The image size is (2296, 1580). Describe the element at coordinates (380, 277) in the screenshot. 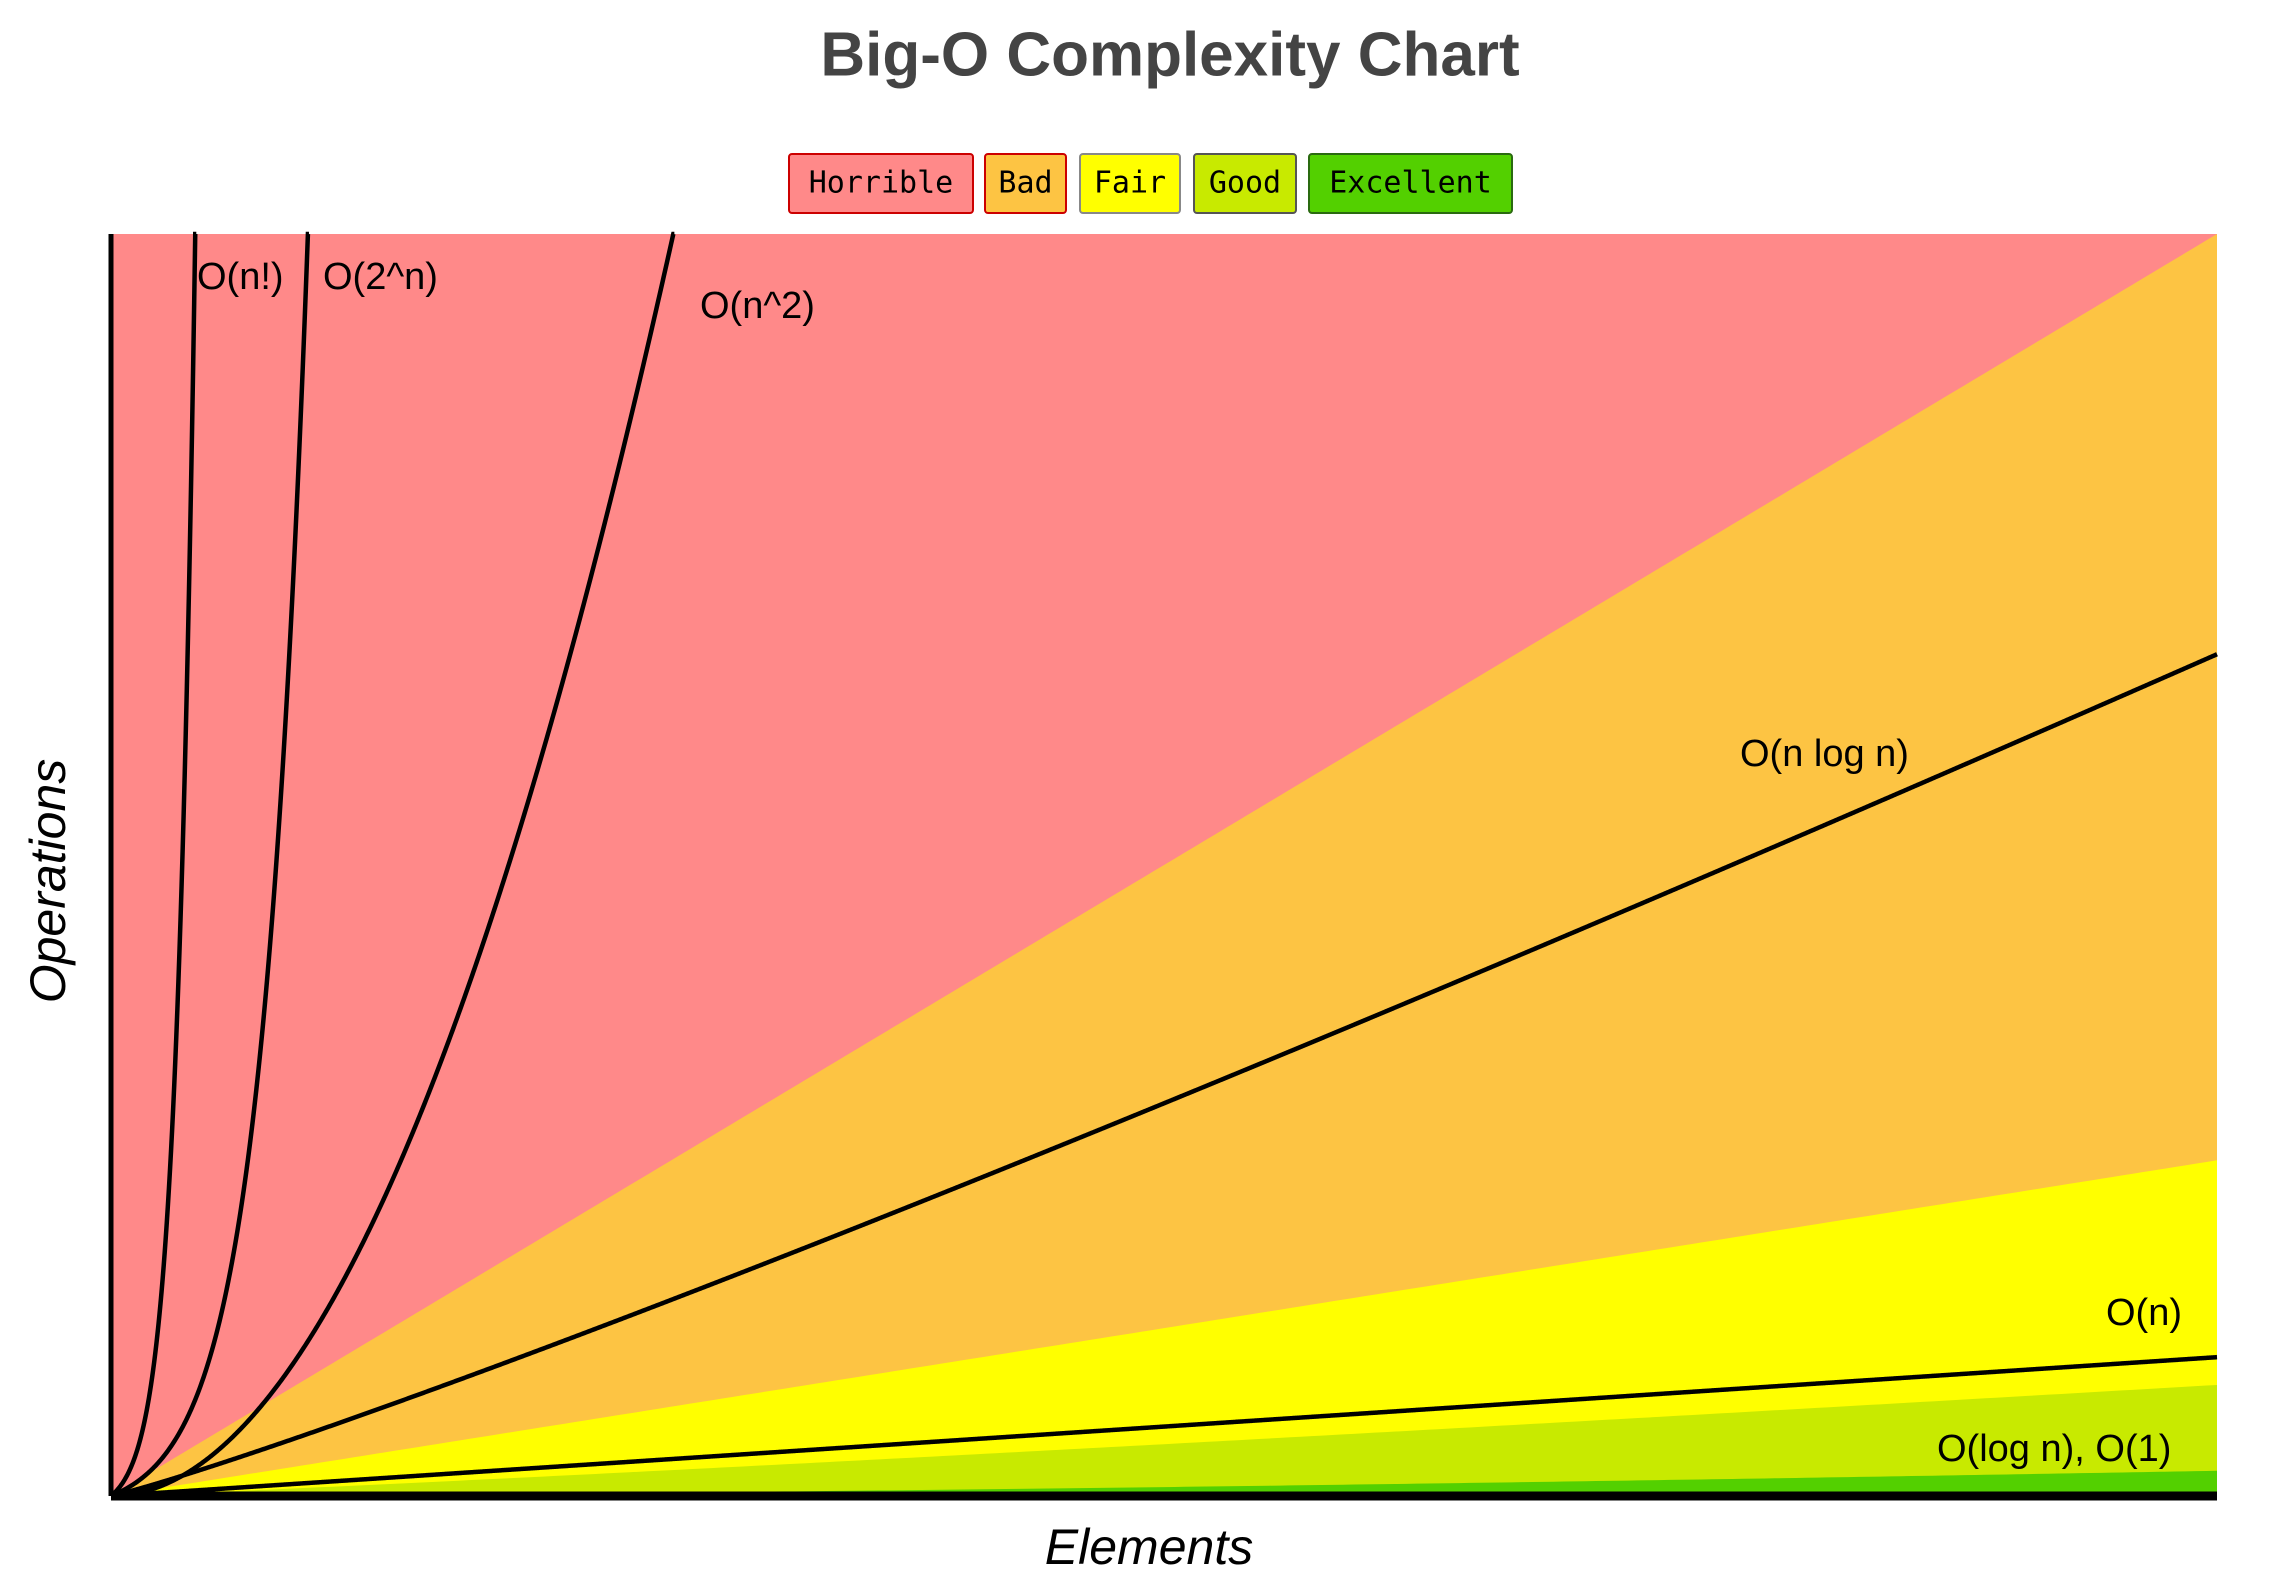

I see `curve-label: O(2^n)` at that location.